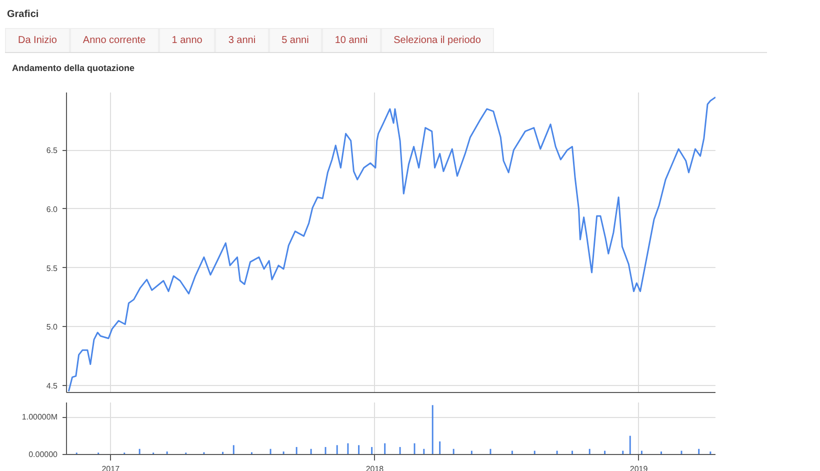  I want to click on text: 5 anni, so click(295, 40).